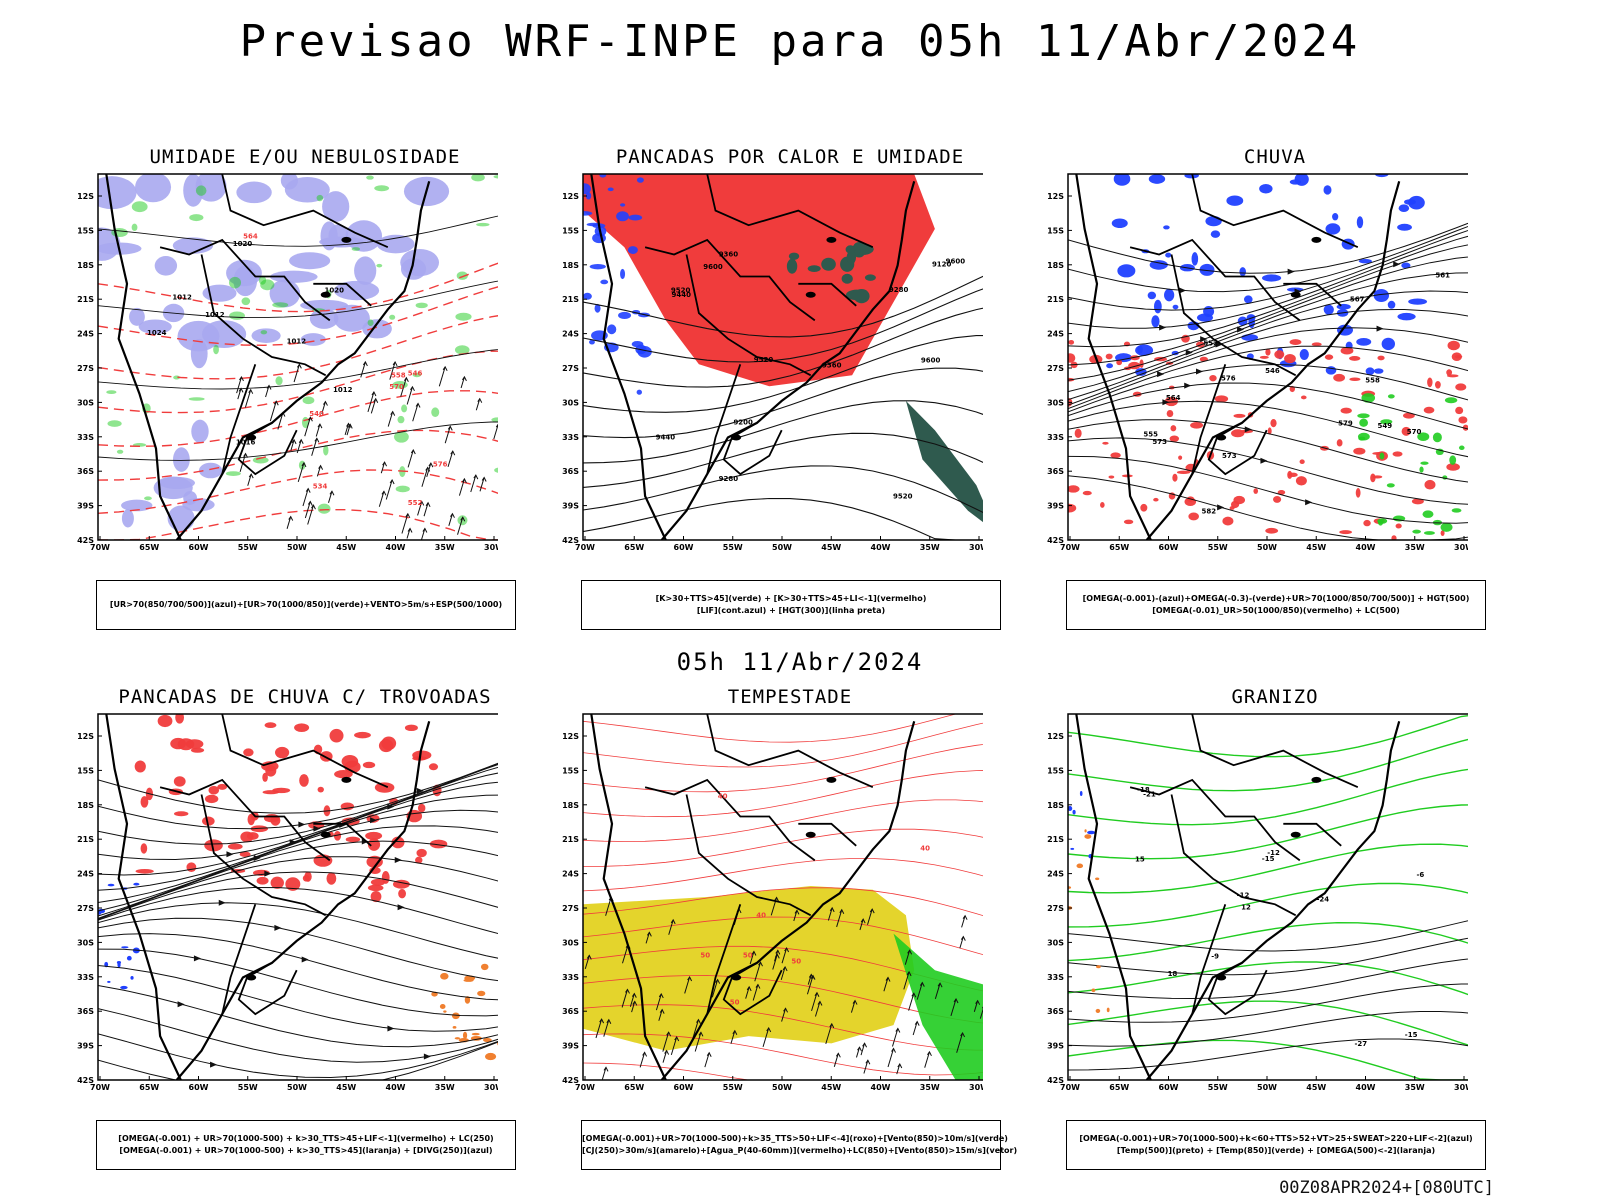  I want to click on lon-label: 35W, so click(445, 547).